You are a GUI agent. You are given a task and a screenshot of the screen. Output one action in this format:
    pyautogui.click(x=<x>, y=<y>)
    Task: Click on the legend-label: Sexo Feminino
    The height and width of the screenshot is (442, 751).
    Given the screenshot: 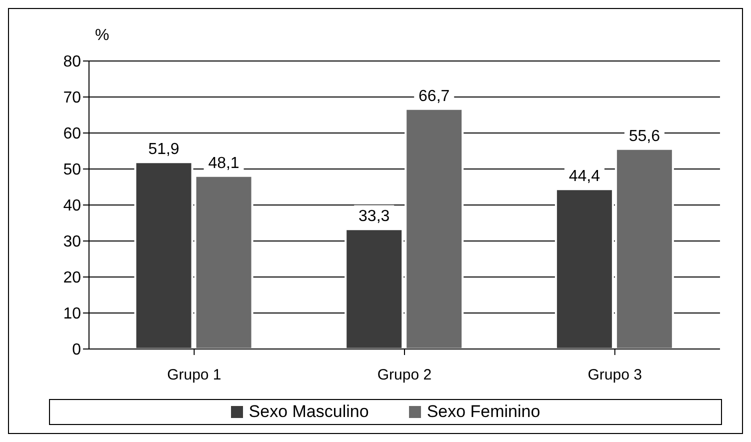 What is the action you would take?
    pyautogui.click(x=483, y=412)
    